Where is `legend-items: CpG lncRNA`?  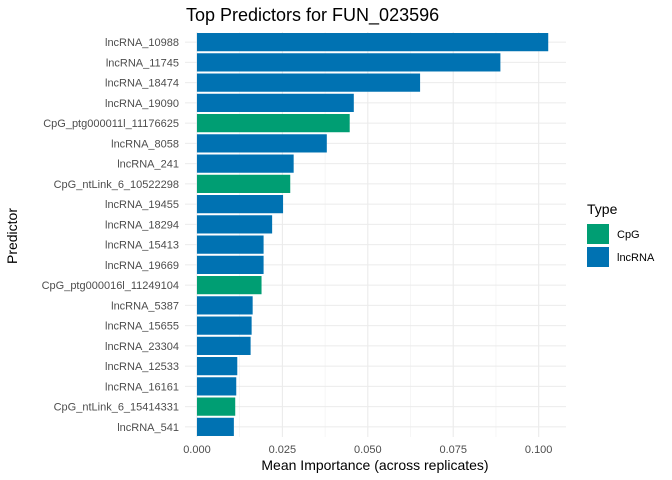 legend-items: CpG lncRNA is located at coordinates (621, 245).